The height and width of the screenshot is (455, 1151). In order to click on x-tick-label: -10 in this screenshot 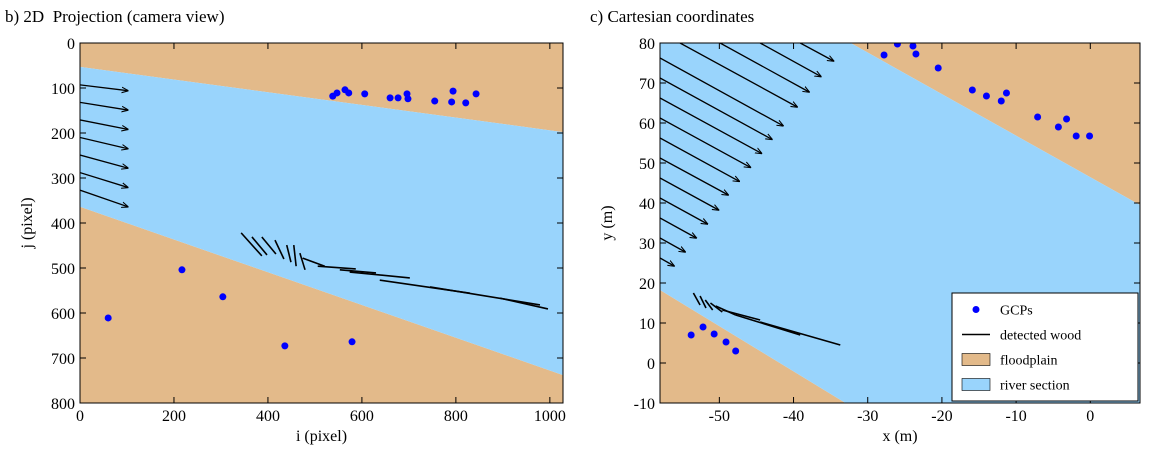, I will do `click(1015, 416)`.